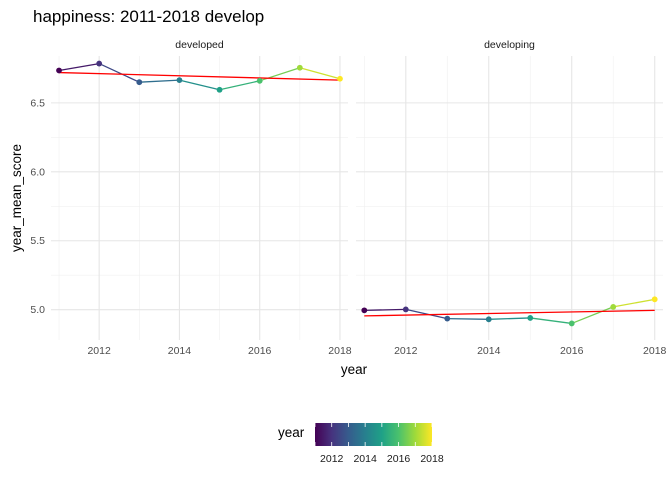  Describe the element at coordinates (509, 45) in the screenshot. I see `facet-strip-label: developing` at that location.